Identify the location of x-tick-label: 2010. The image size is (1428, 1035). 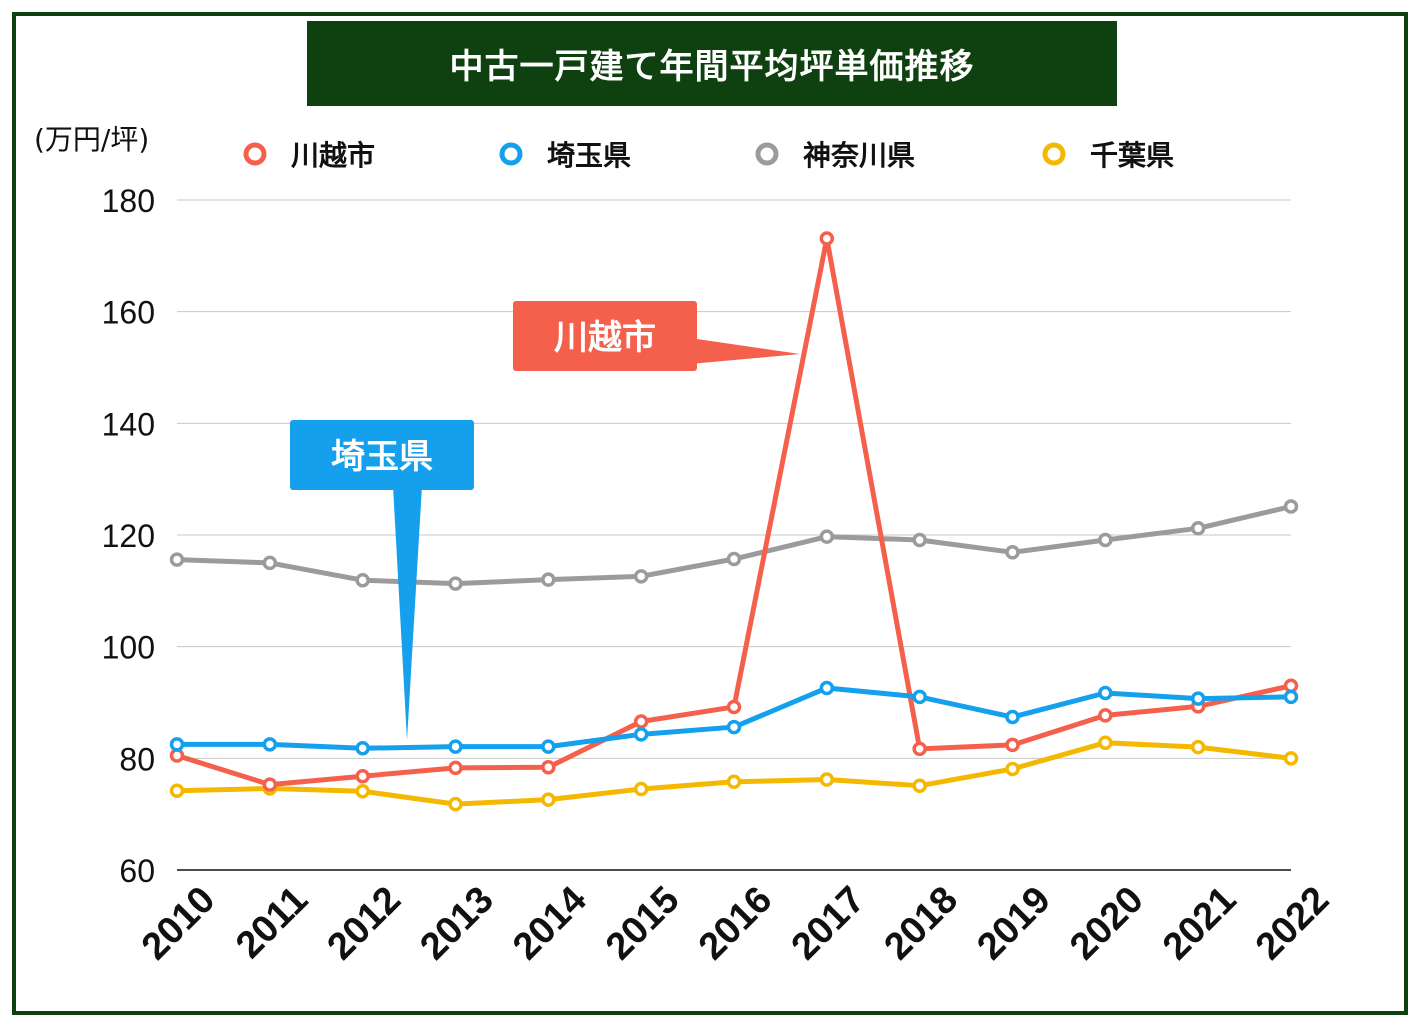
(178, 923).